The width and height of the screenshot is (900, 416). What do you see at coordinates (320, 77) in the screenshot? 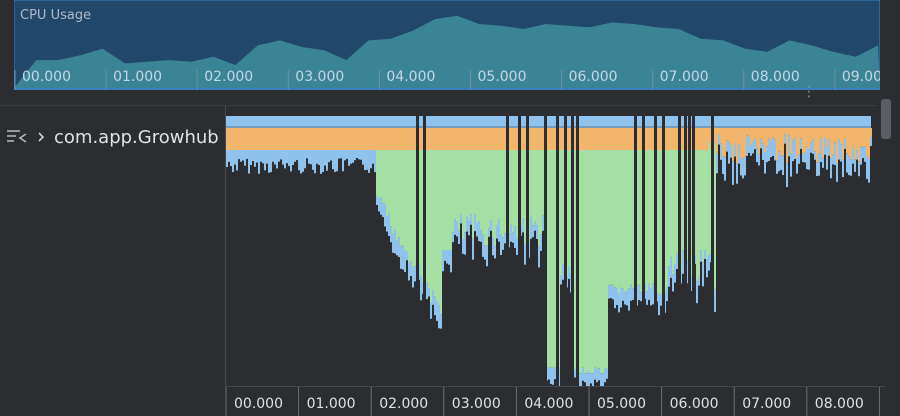
I see `cpu-time-label: 03.000` at bounding box center [320, 77].